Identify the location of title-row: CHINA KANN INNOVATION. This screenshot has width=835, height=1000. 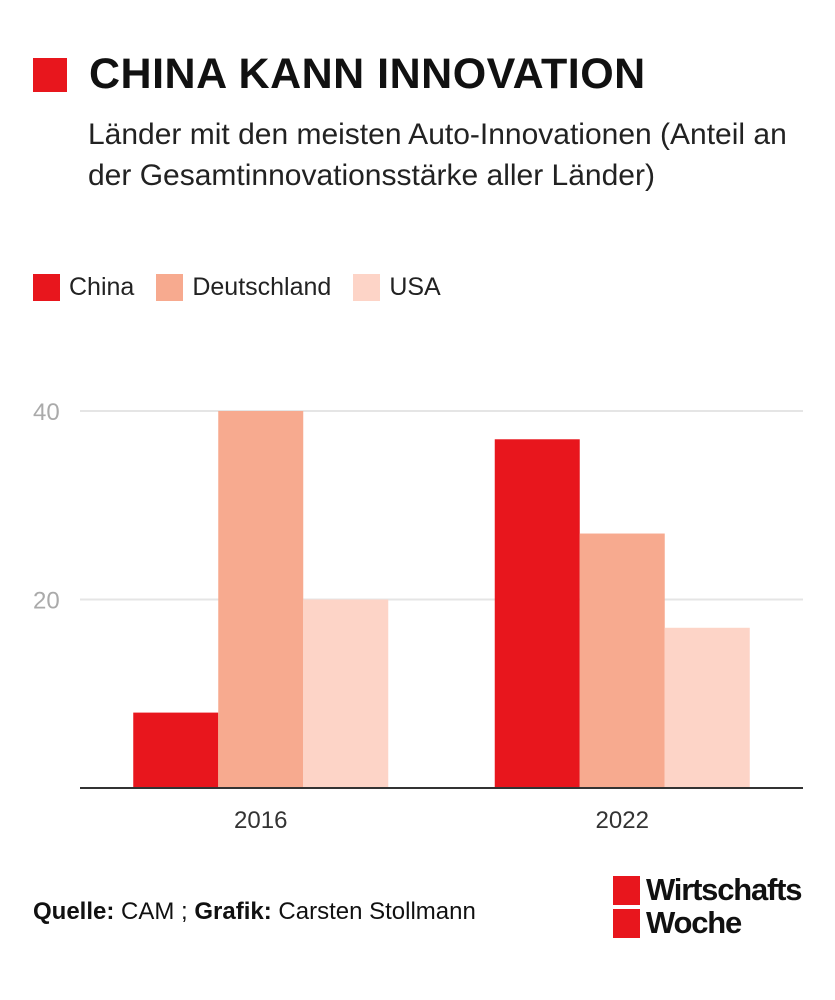
(339, 74).